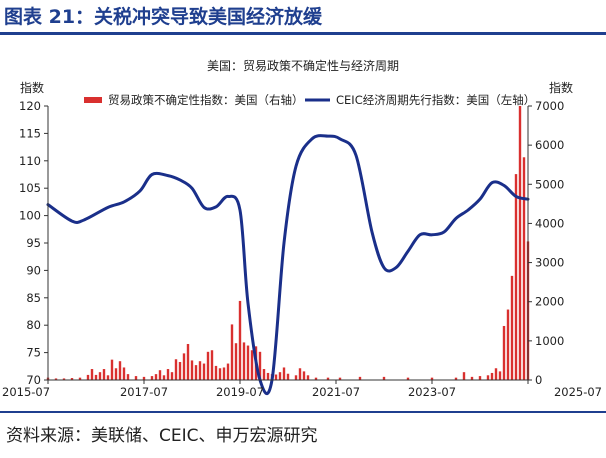  I want to click on title-rule, so click(303, 33).